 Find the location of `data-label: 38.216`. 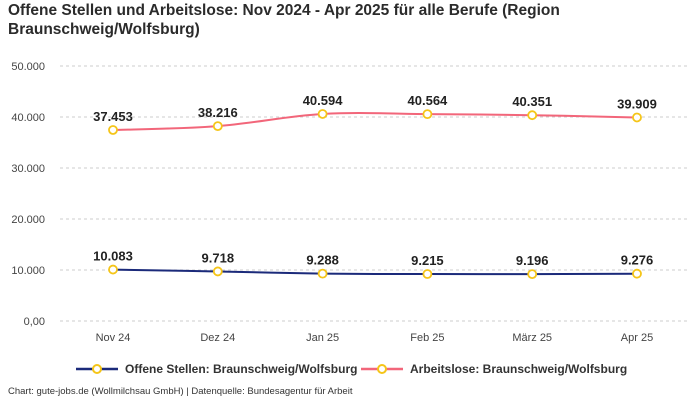

data-label: 38.216 is located at coordinates (218, 112).